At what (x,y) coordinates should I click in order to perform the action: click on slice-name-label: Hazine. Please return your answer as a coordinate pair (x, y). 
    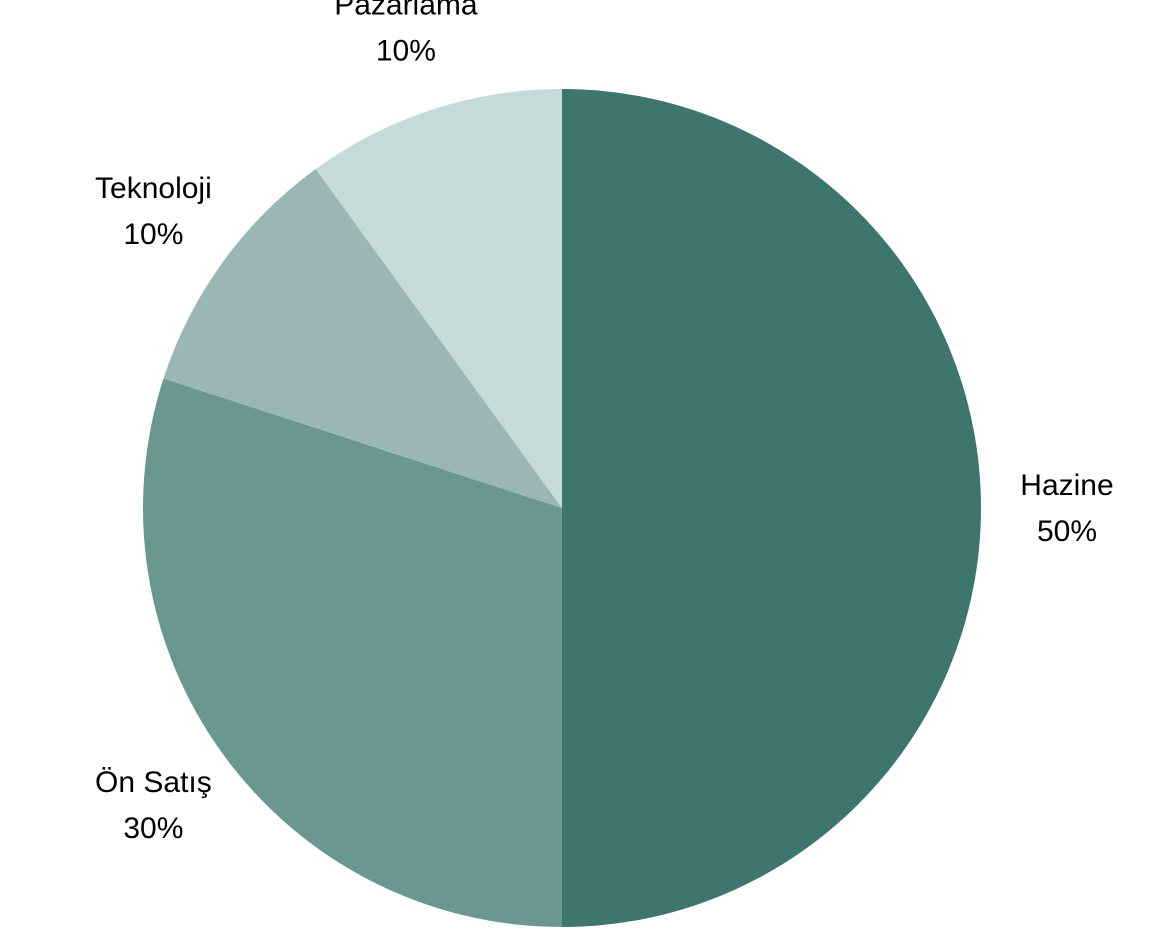
    Looking at the image, I should click on (1066, 485).